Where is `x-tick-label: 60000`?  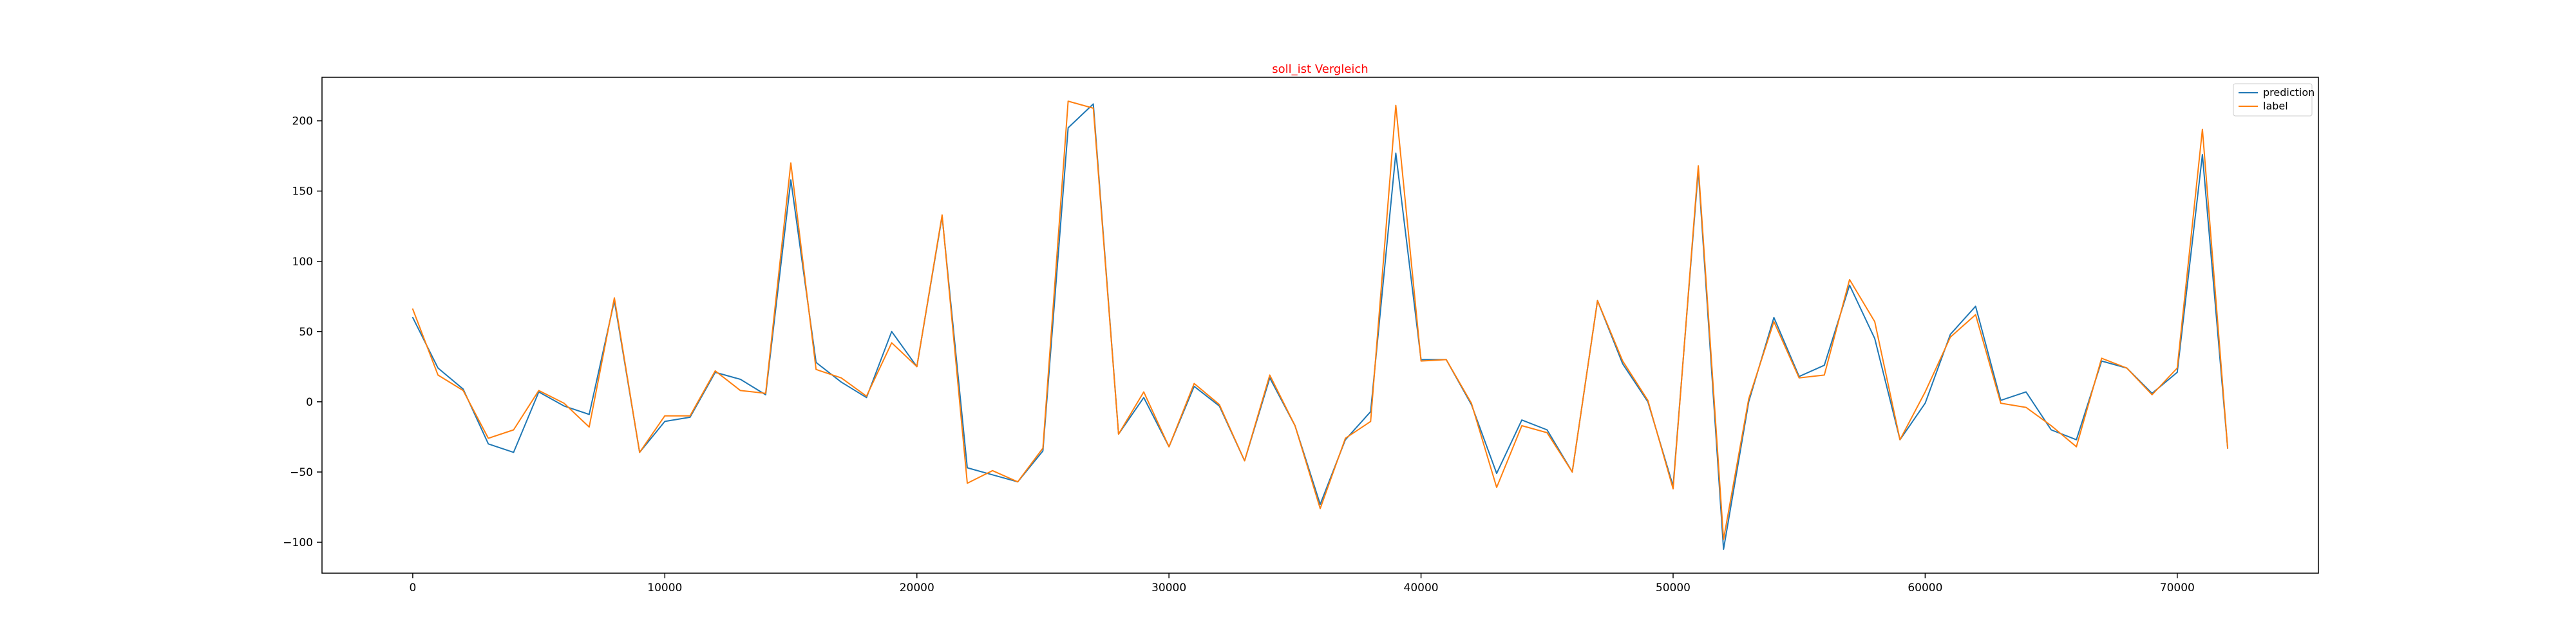 x-tick-label: 60000 is located at coordinates (1925, 588).